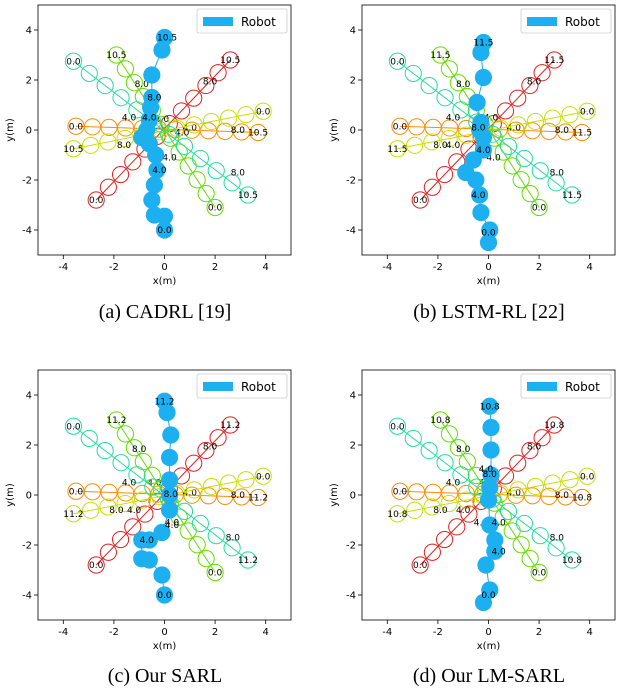  I want to click on y-axis-label: y(m), so click(10, 495).